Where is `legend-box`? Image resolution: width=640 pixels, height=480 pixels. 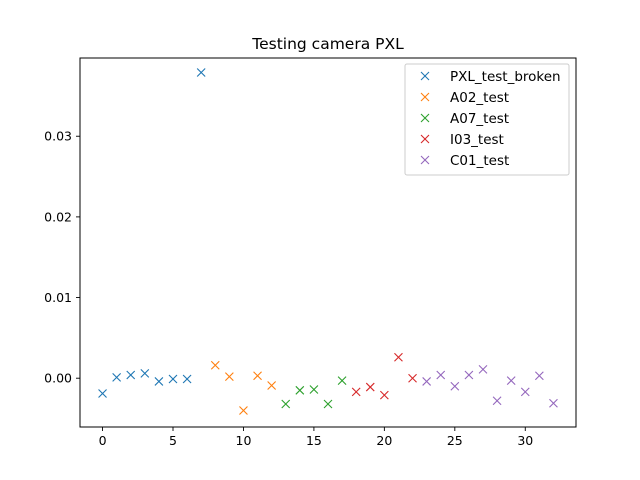 legend-box is located at coordinates (487, 119).